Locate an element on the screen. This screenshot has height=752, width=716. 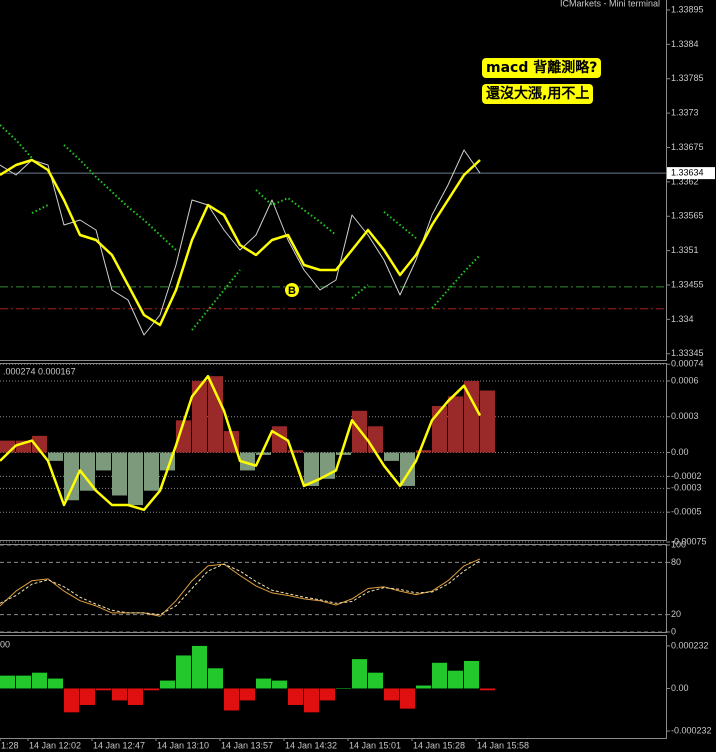
y-tick-label: 20 is located at coordinates (676, 614).